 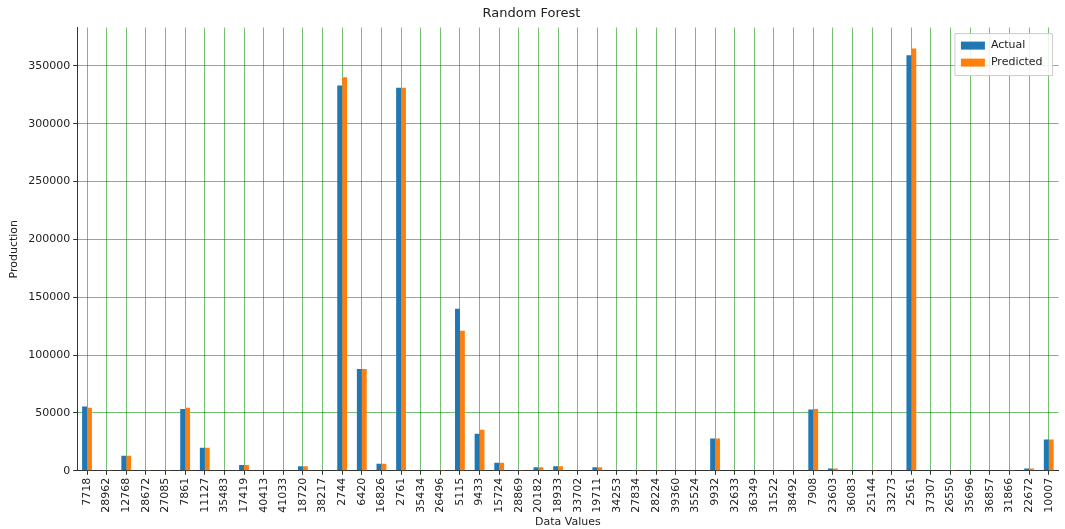 What do you see at coordinates (49, 297) in the screenshot?
I see `y-tick-label: 150000` at bounding box center [49, 297].